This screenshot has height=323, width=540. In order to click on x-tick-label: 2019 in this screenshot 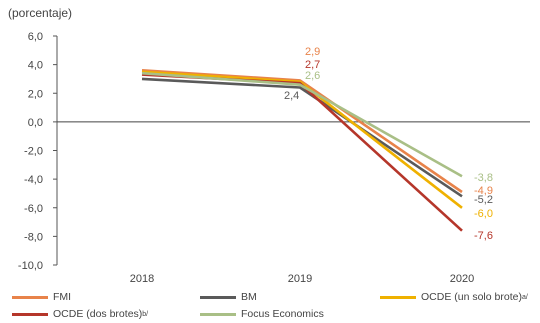, I will do `click(300, 279)`.